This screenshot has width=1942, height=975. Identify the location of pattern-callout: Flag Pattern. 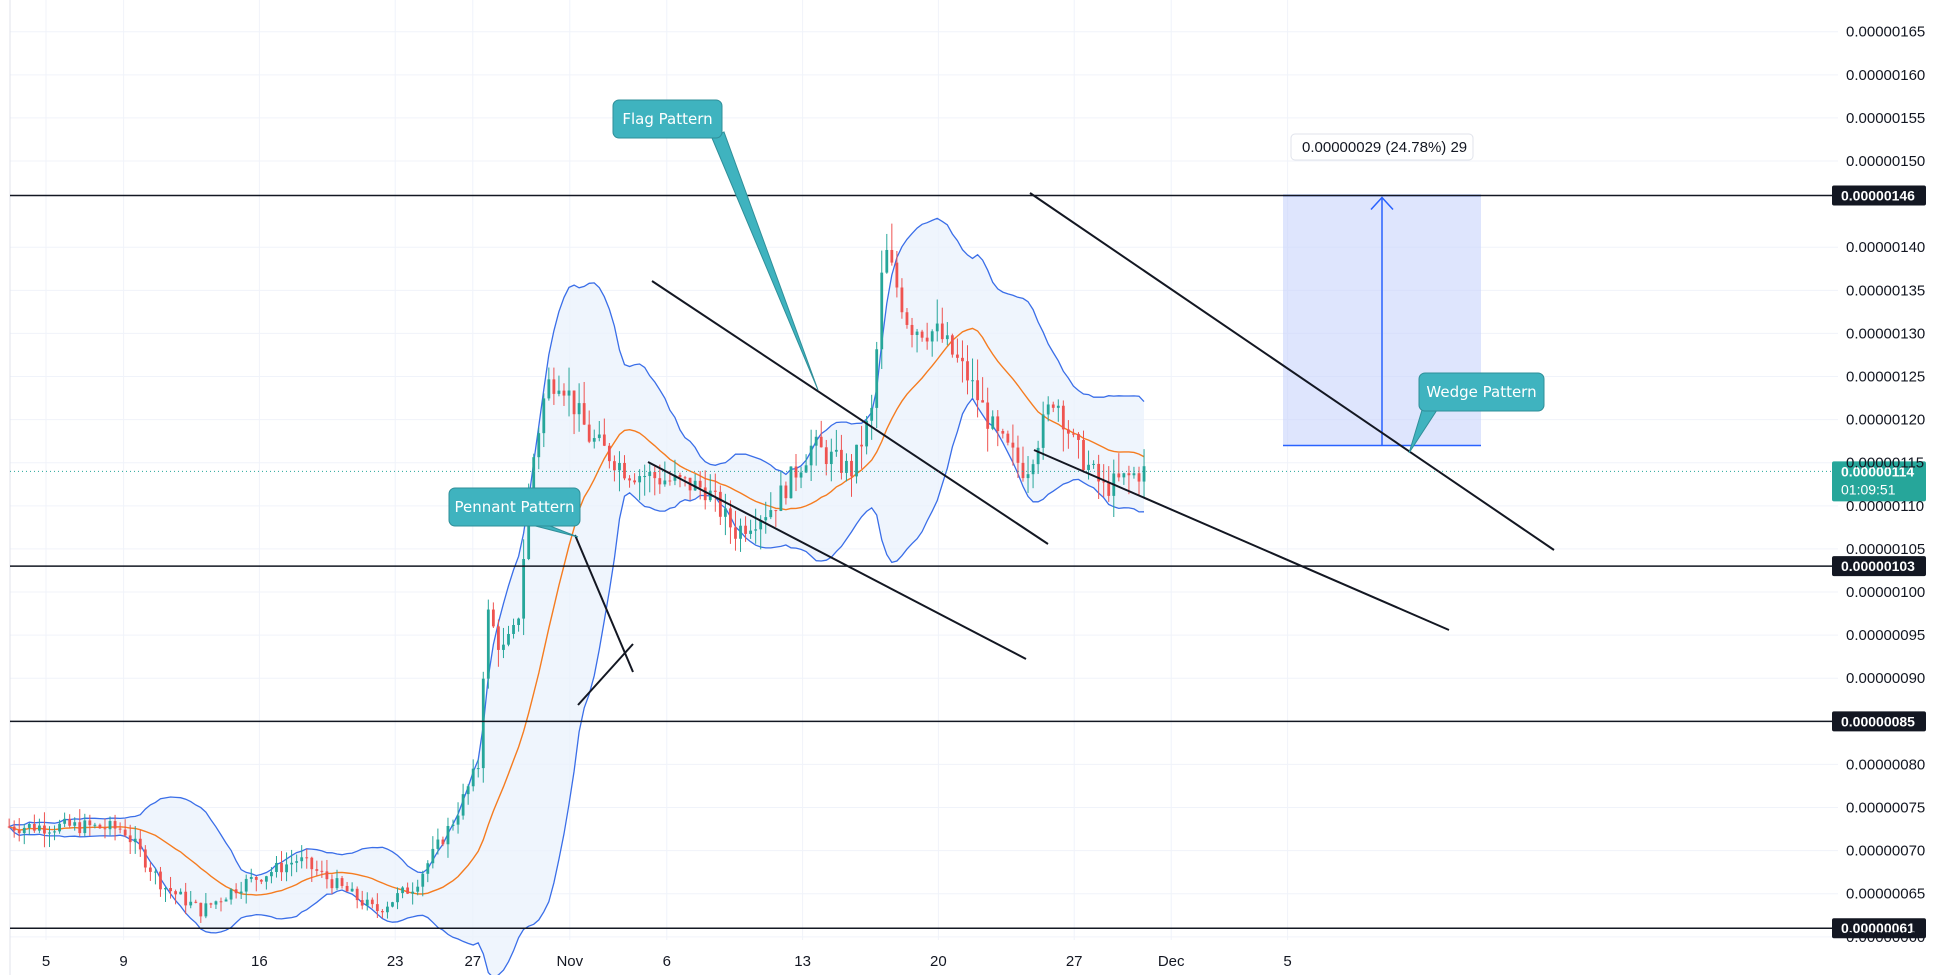
(715, 245).